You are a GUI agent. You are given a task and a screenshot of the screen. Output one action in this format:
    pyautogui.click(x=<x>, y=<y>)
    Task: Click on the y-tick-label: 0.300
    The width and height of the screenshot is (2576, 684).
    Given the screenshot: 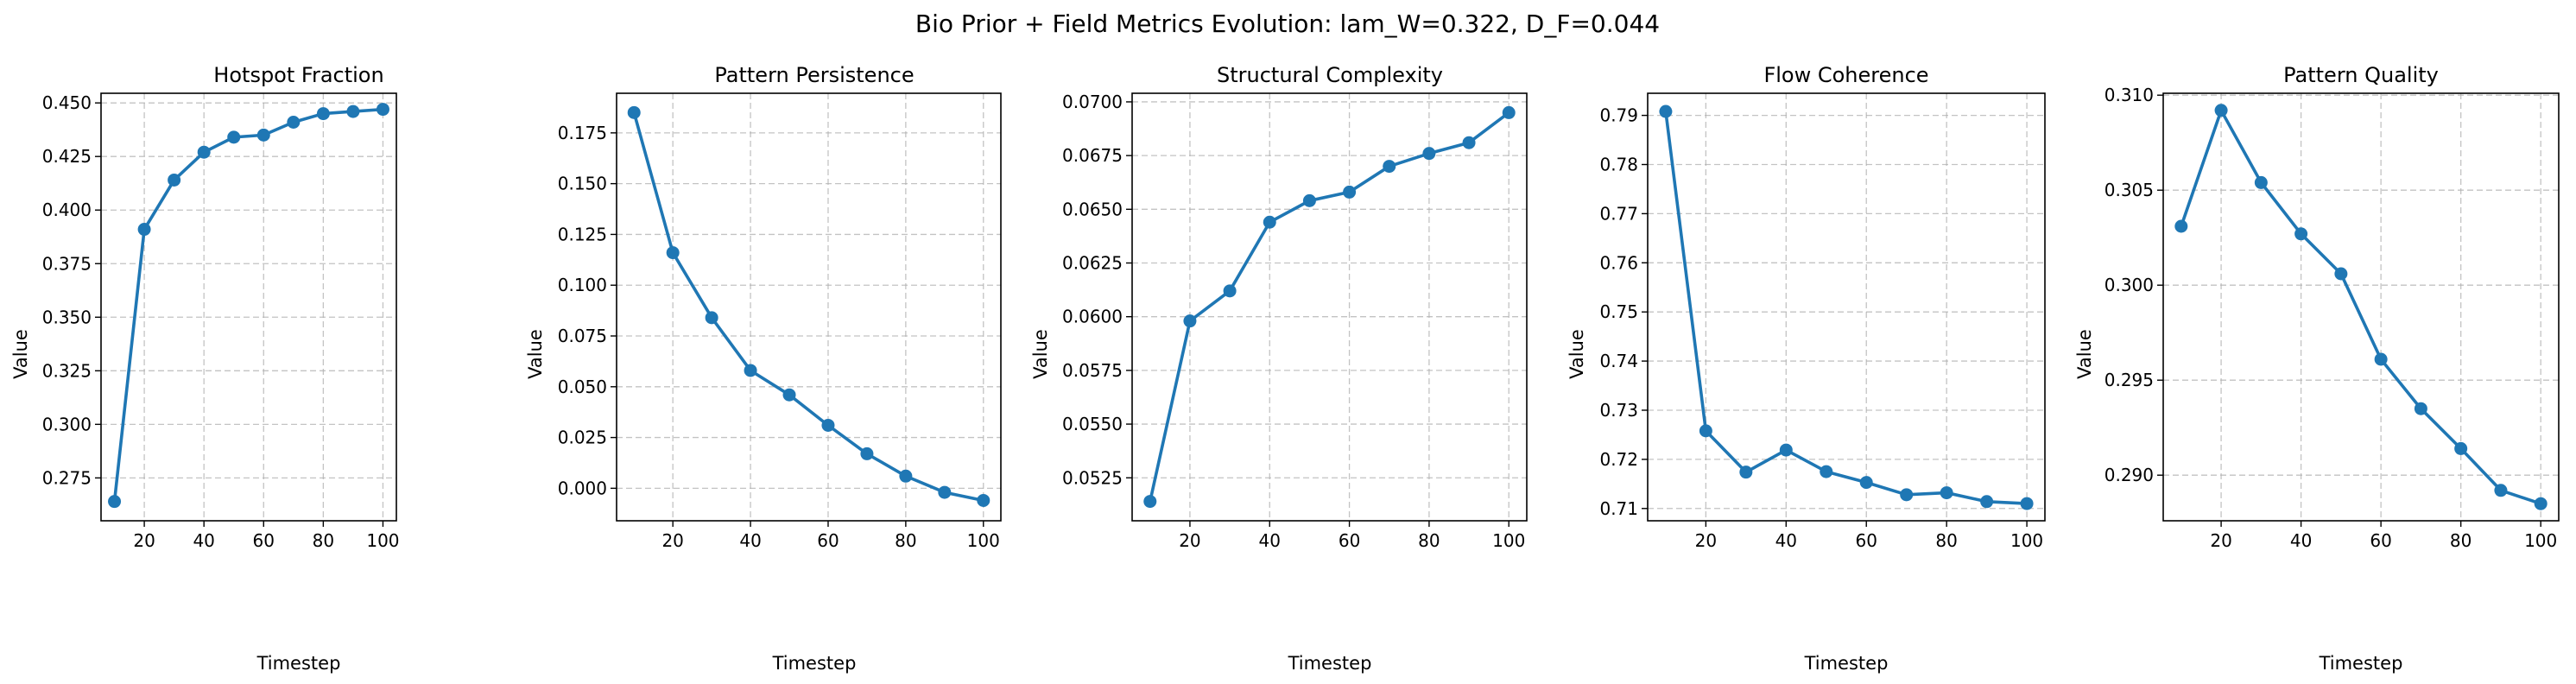 What is the action you would take?
    pyautogui.click(x=2129, y=285)
    